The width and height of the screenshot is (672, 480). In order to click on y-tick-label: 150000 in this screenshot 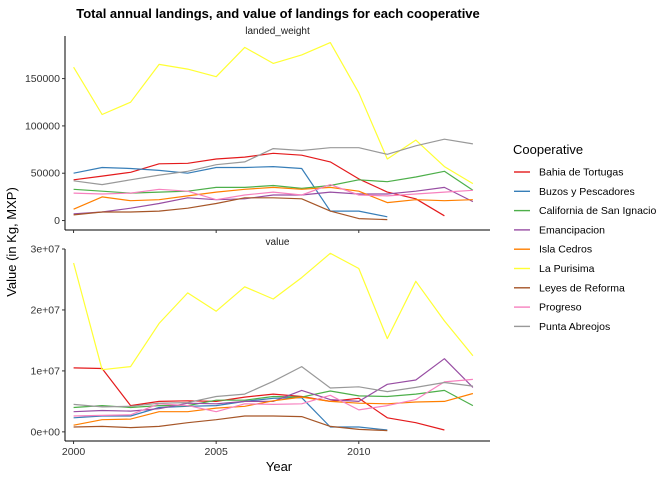, I will do `click(42, 79)`.